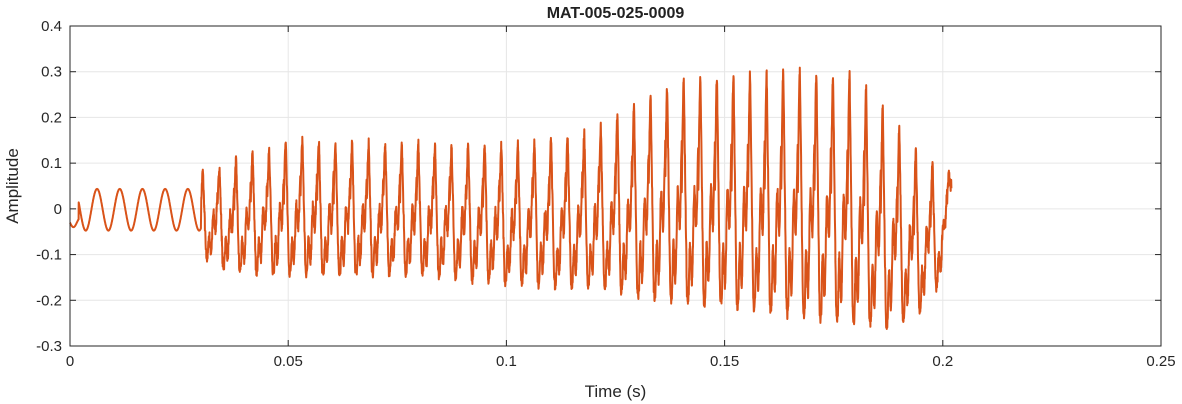 Image resolution: width=1182 pixels, height=404 pixels. What do you see at coordinates (51, 163) in the screenshot?
I see `y-tick-label: 0.1` at bounding box center [51, 163].